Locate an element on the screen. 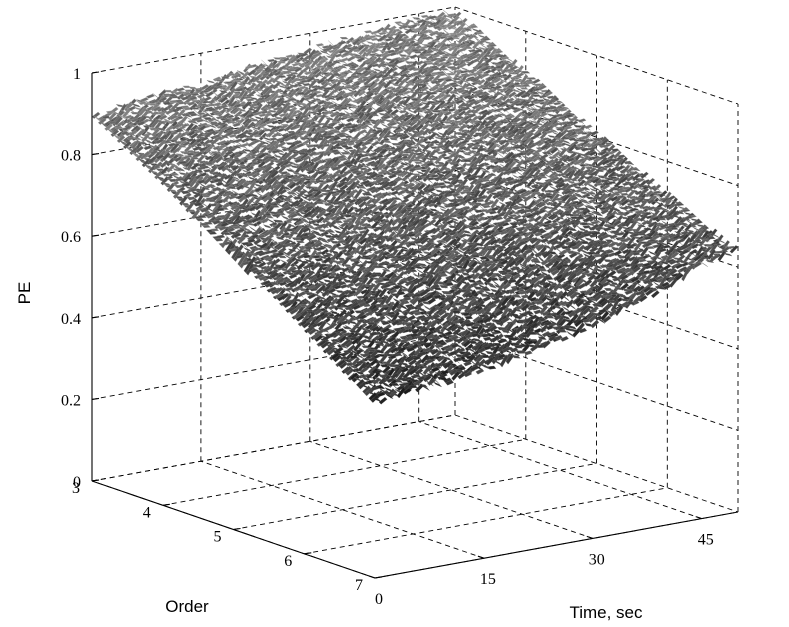 This screenshot has height=627, width=789. back-wall-grid-line is located at coordinates (273, 448).